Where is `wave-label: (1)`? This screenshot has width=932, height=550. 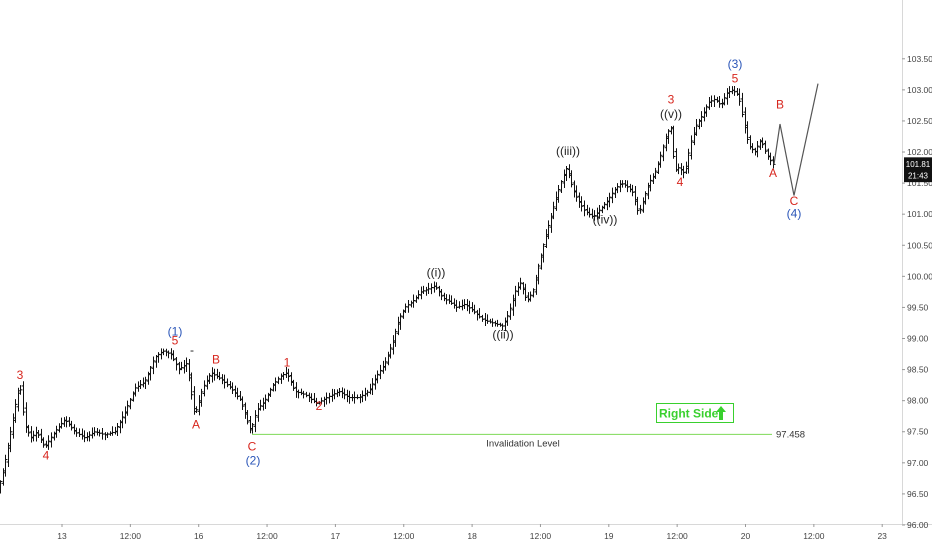 wave-label: (1) is located at coordinates (175, 331).